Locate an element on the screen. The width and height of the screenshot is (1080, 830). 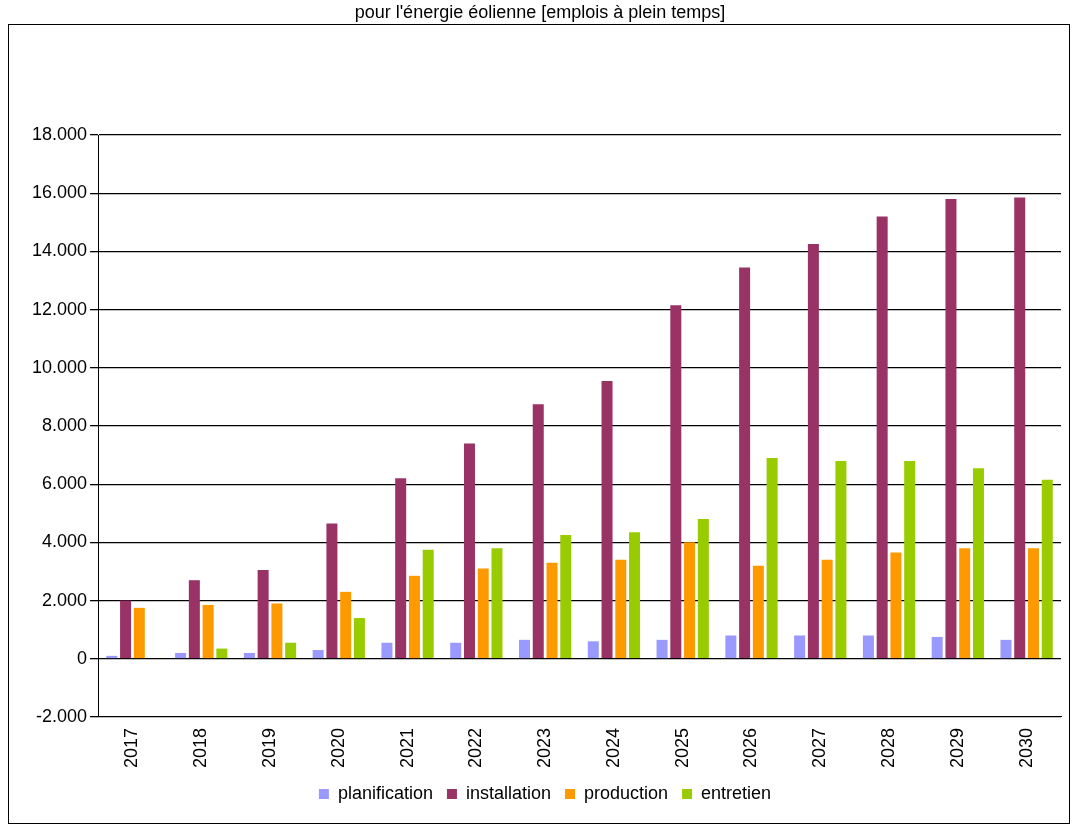
x-tick-label: 2027 is located at coordinates (819, 747).